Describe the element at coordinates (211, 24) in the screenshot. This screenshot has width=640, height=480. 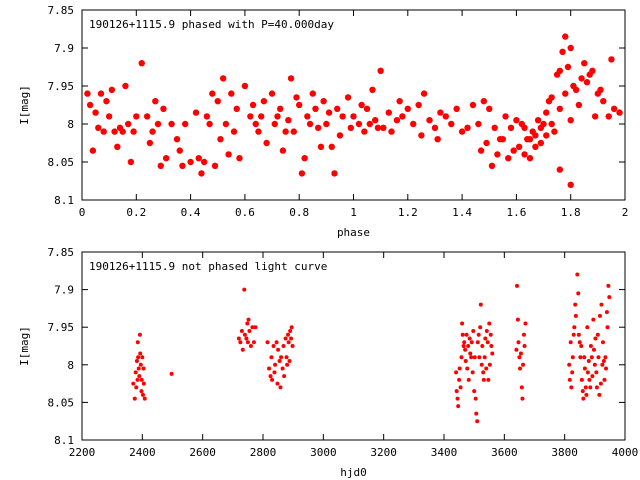
I see `chart-title: 190126+1115.9 phased with P=40.000day` at that location.